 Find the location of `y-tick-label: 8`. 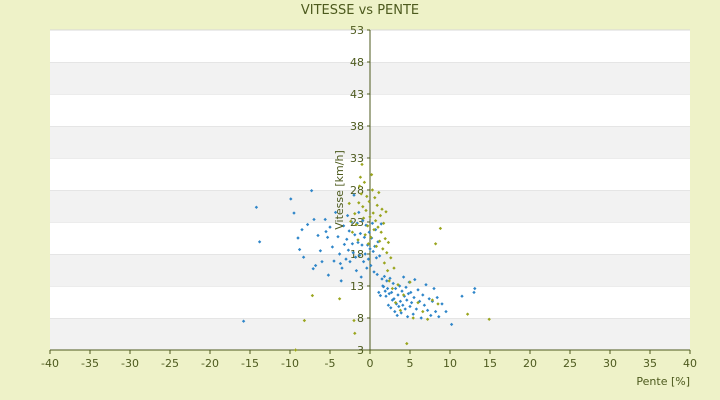

y-tick-label: 8 is located at coordinates (360, 318).